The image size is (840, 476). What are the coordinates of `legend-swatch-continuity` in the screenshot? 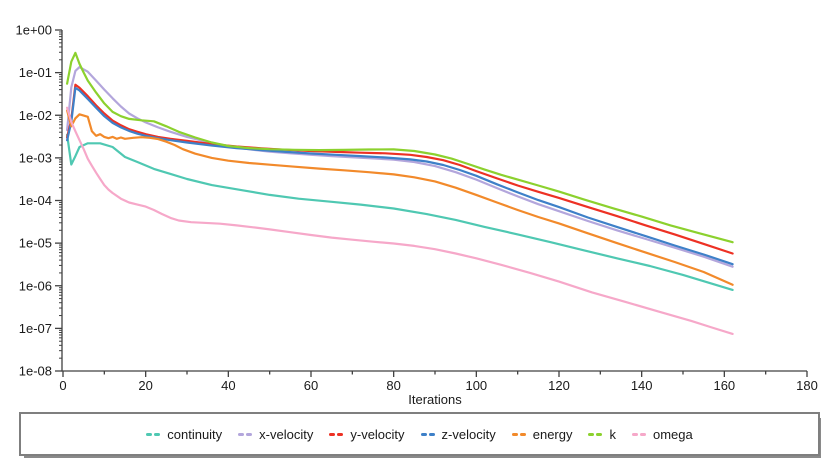 It's located at (153, 434).